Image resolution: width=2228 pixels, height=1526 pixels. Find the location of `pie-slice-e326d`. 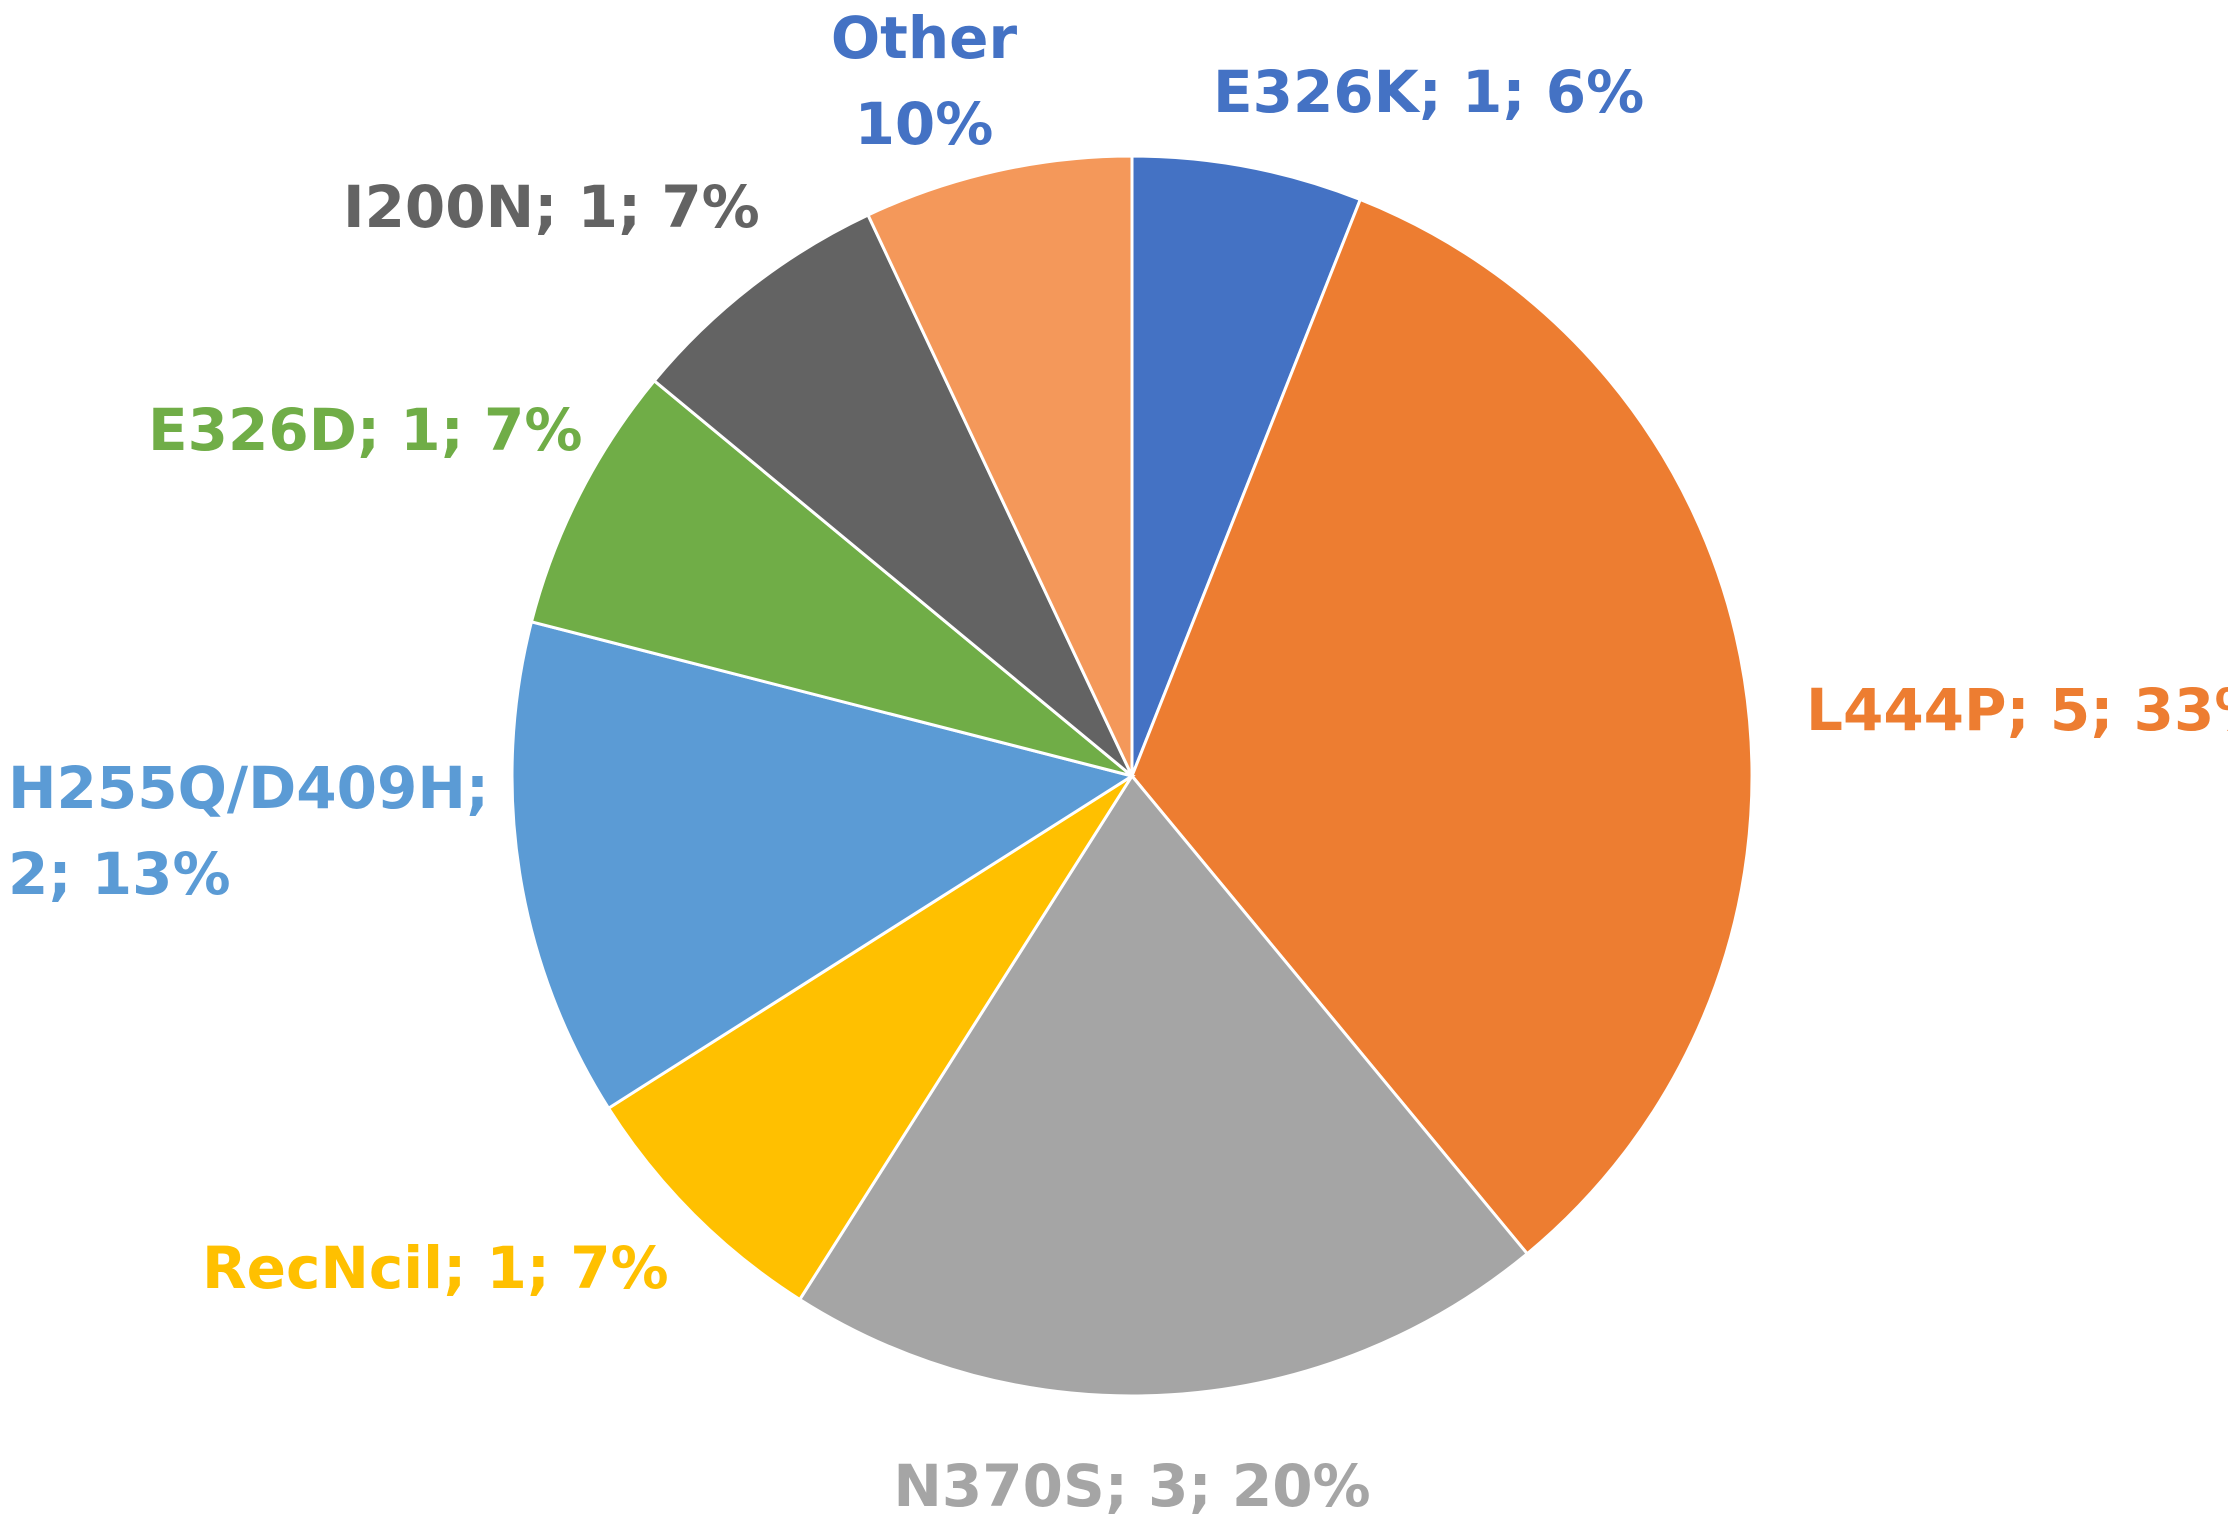

pie-slice-e326d is located at coordinates (831, 578).